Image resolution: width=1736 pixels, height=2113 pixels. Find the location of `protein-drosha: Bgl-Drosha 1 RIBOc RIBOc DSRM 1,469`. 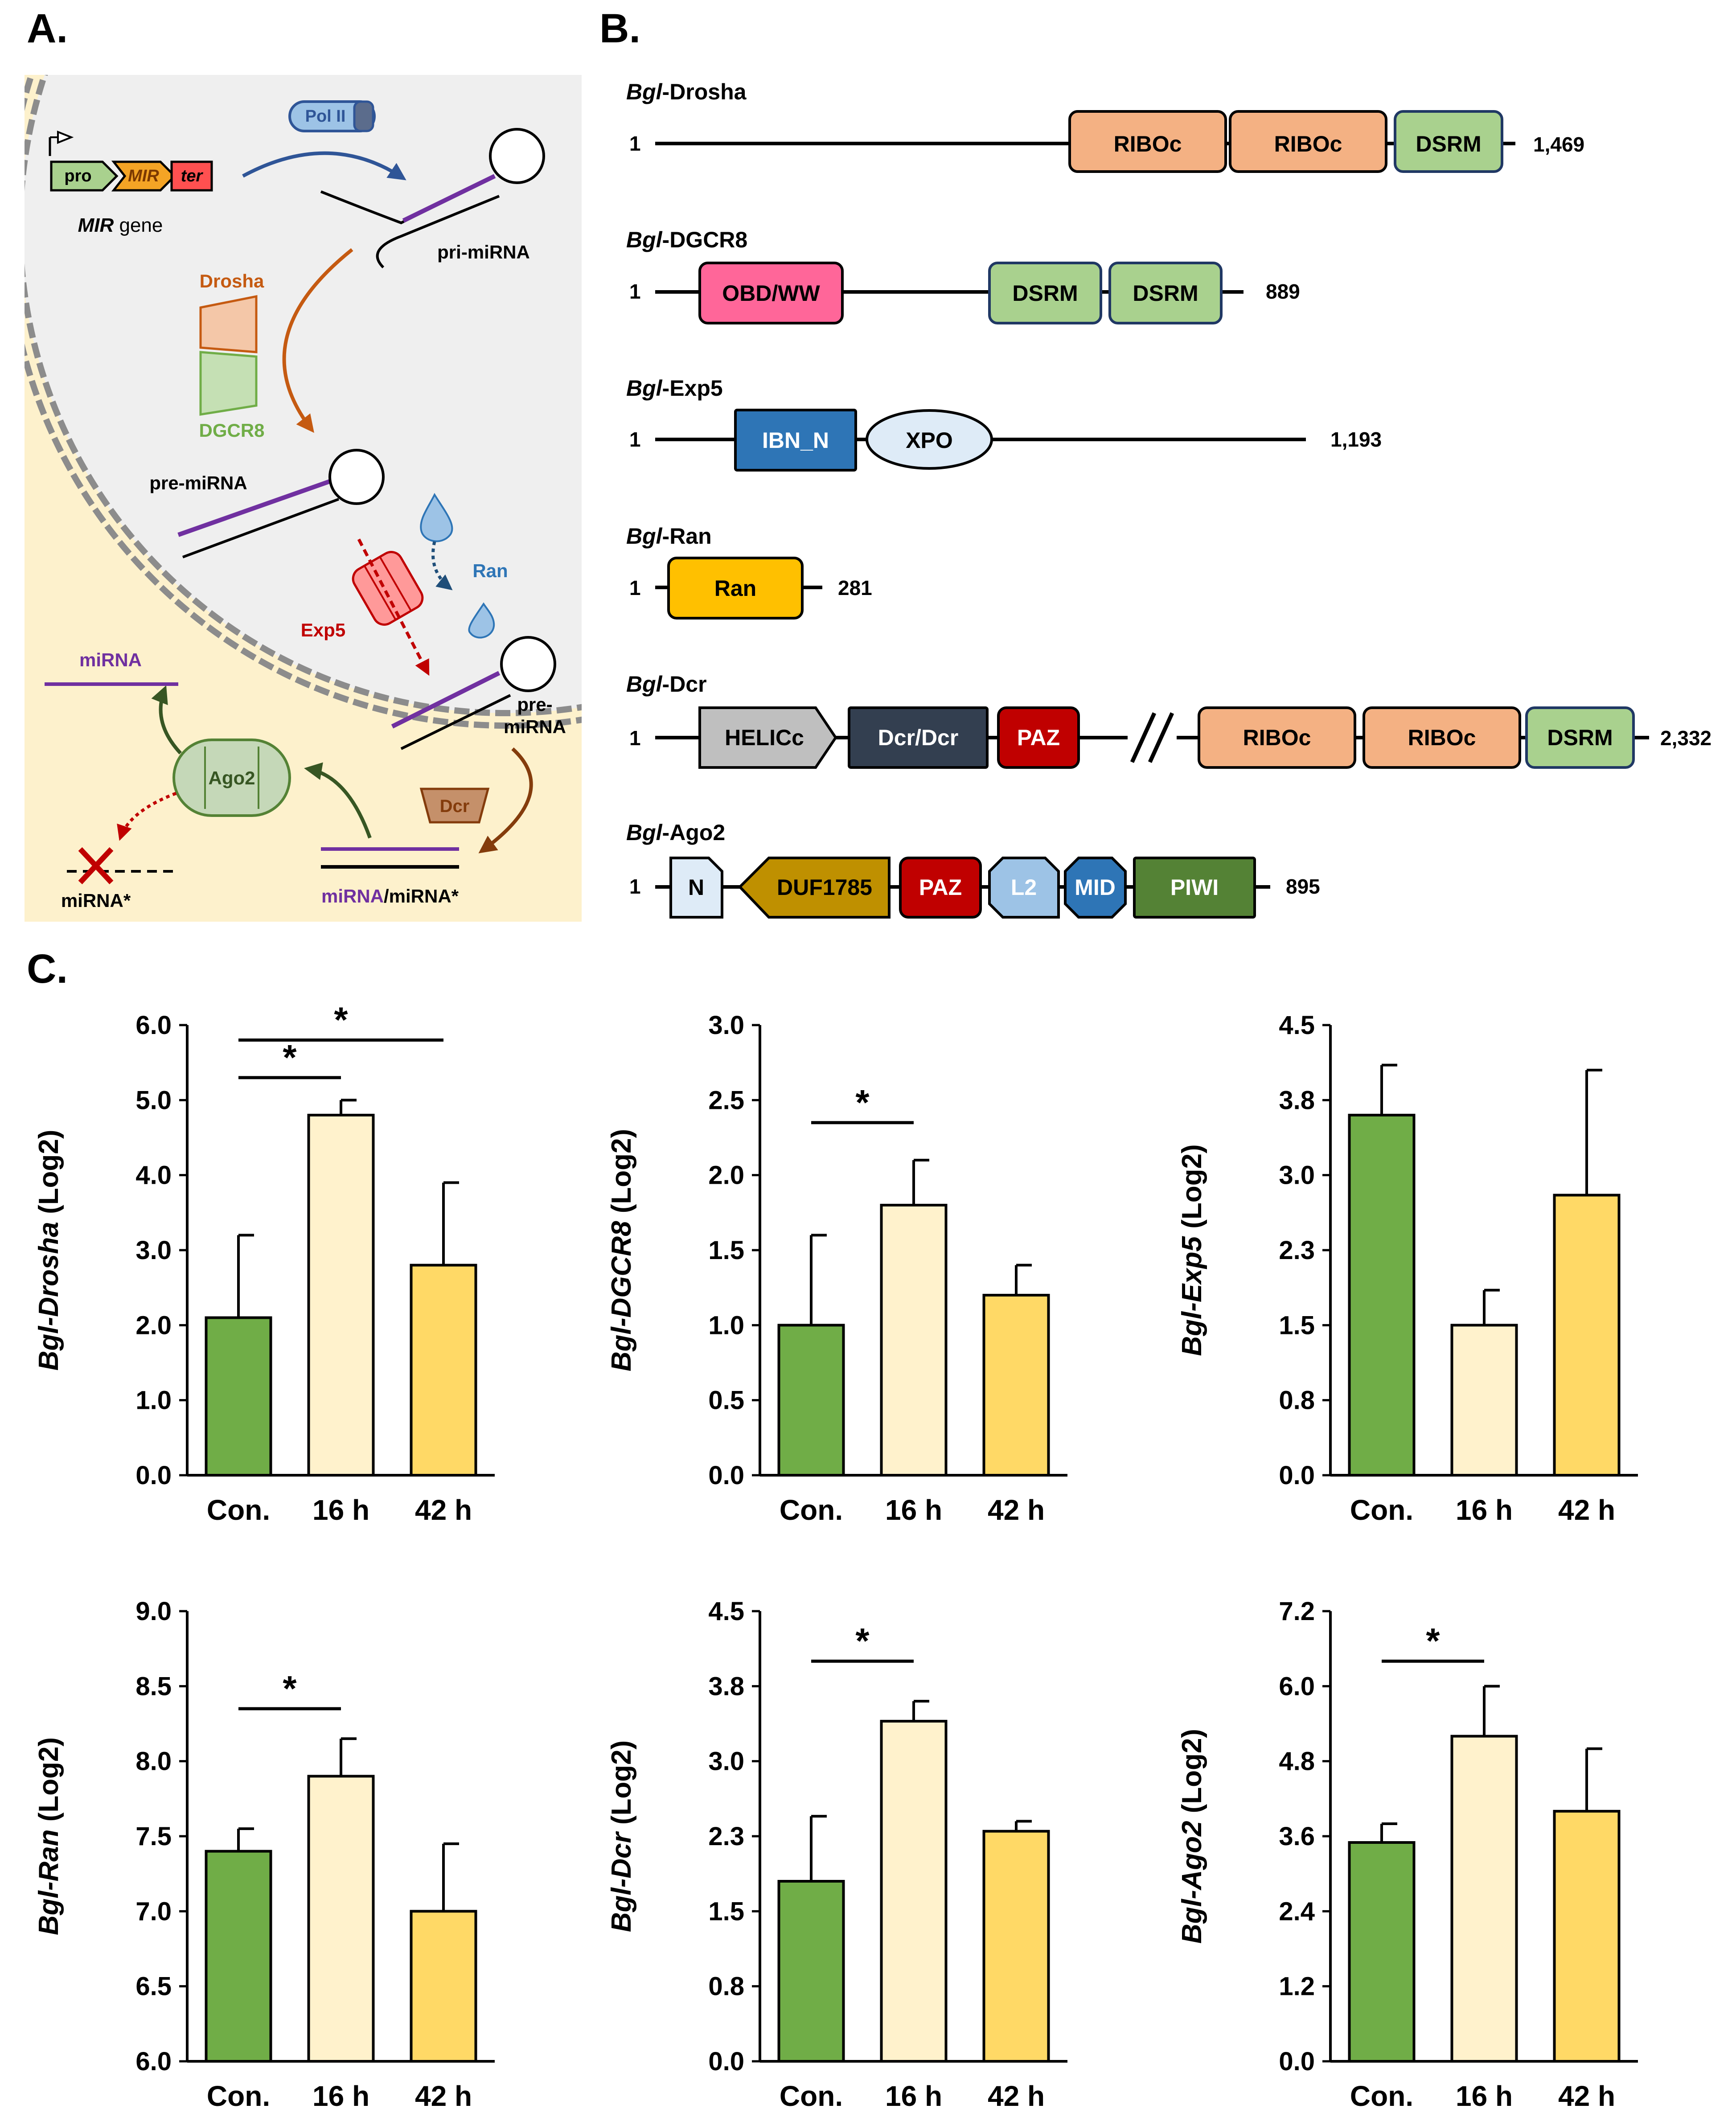

protein-drosha: Bgl-Drosha 1 RIBOc RIBOc DSRM 1,469 is located at coordinates (1105, 126).